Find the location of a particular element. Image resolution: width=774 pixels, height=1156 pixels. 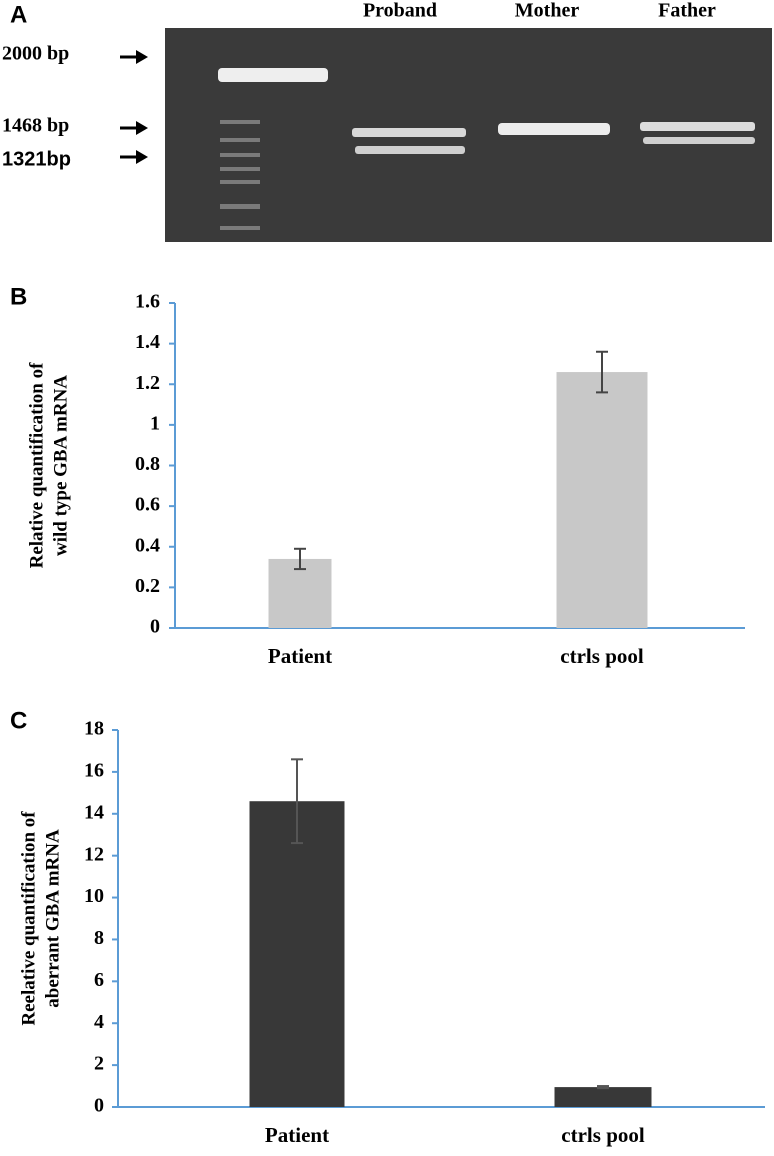

y-tick-label: 14 is located at coordinates (94, 812).